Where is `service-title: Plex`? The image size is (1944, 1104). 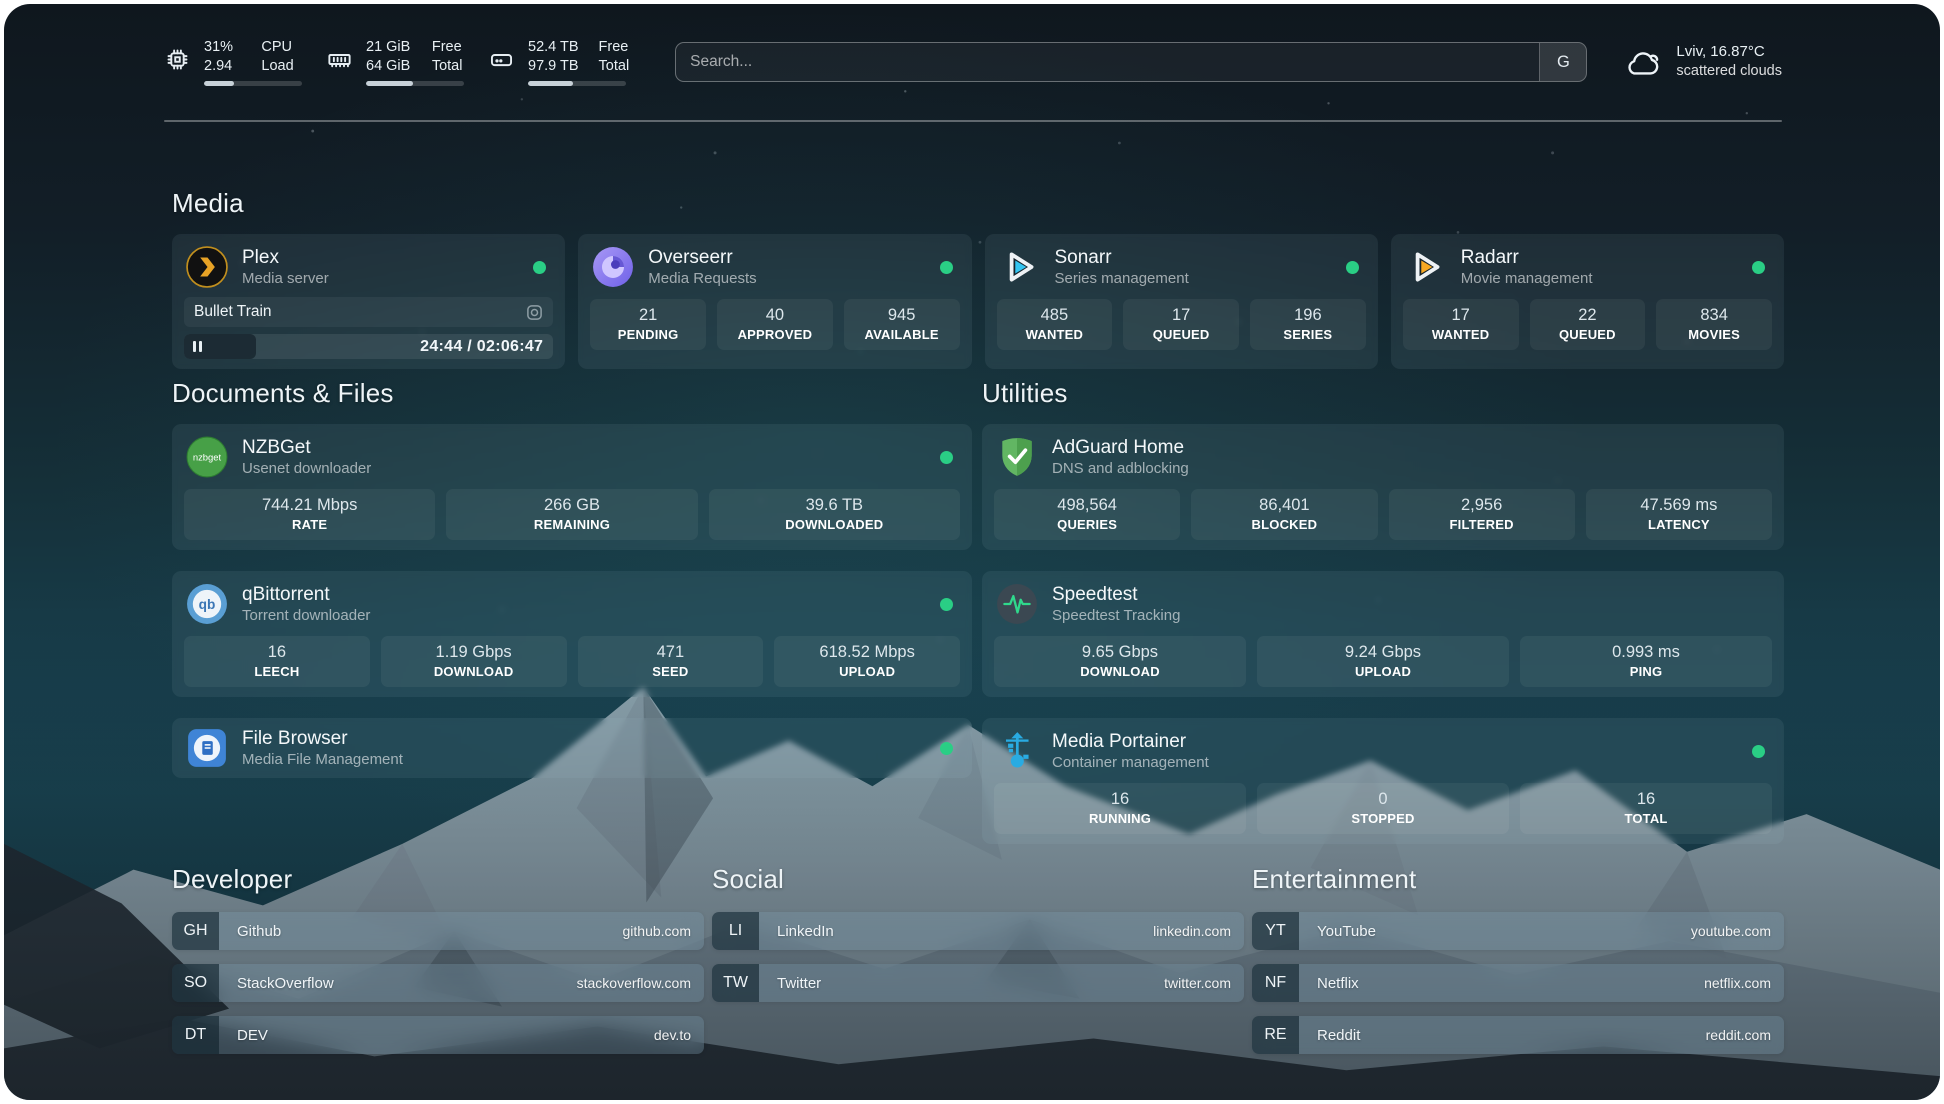 service-title: Plex is located at coordinates (260, 257).